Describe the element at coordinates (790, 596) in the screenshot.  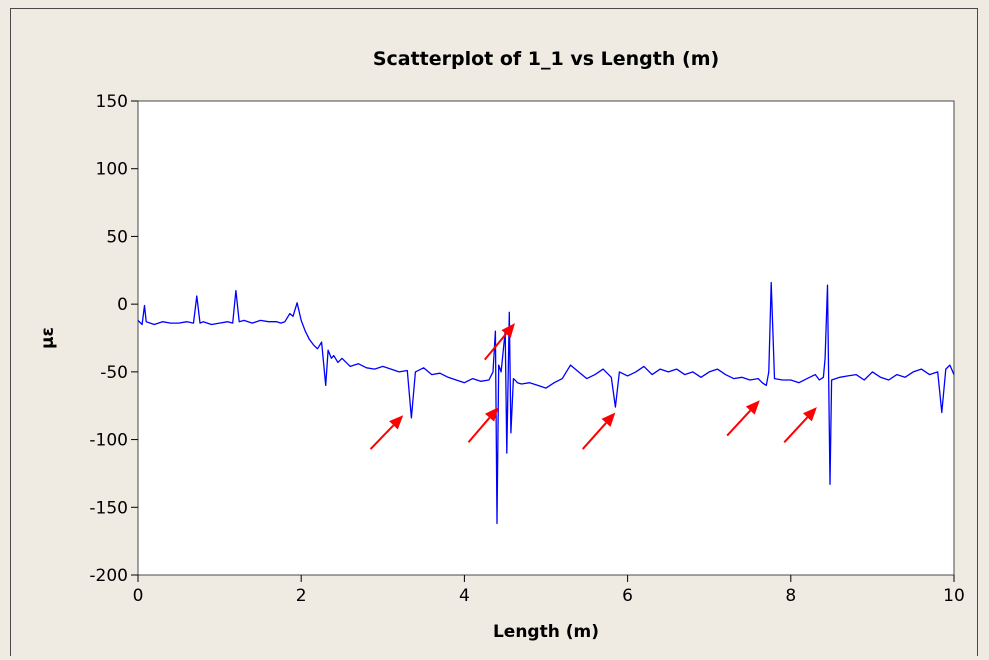
I see `x-tick-label: 8` at that location.